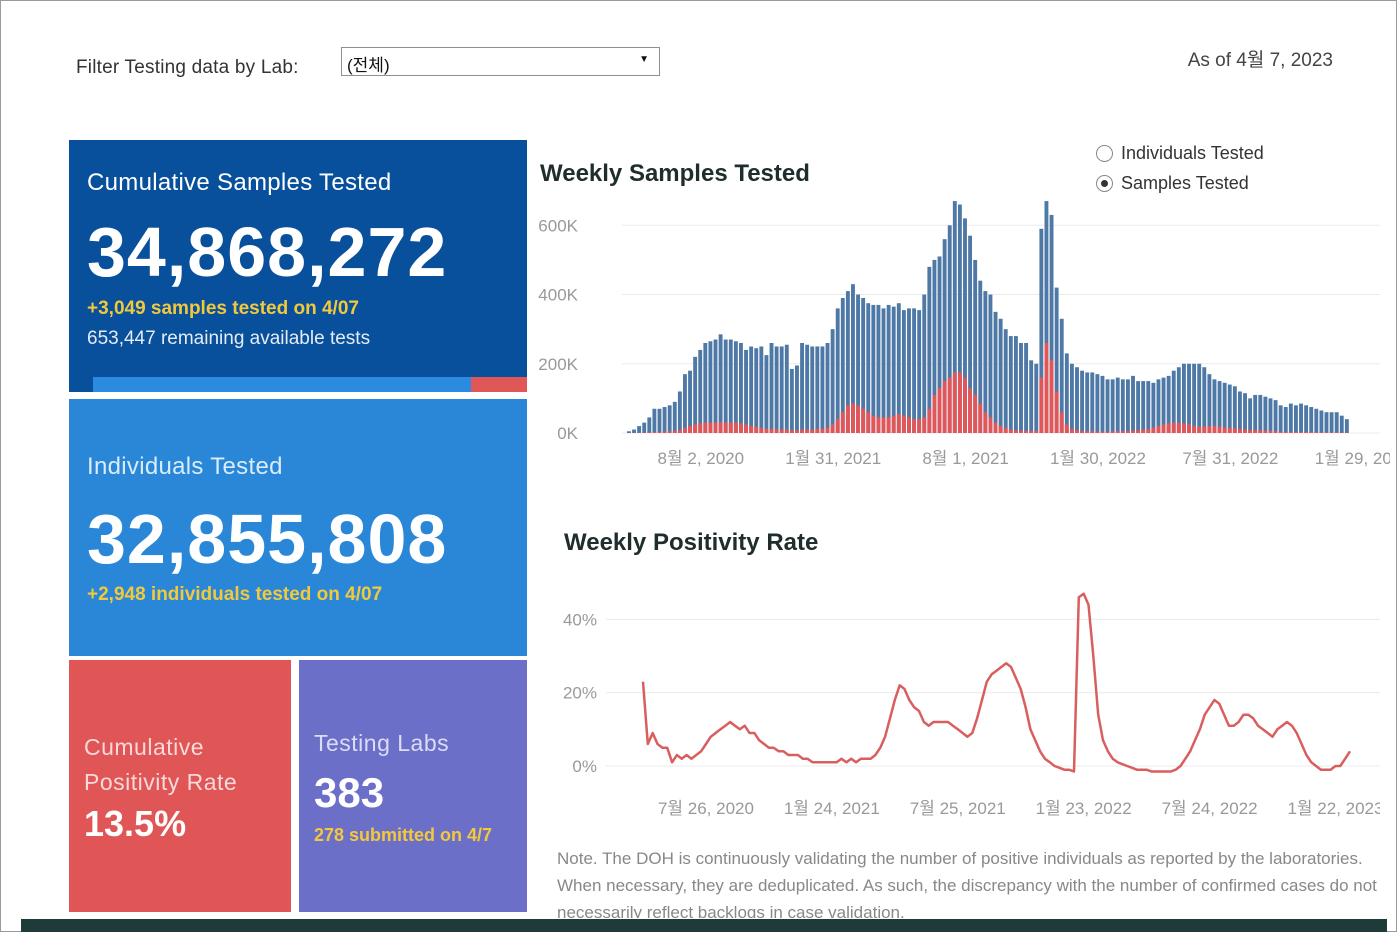 The image size is (1397, 932). Describe the element at coordinates (567, 433) in the screenshot. I see `y-tick-label: 0K` at that location.